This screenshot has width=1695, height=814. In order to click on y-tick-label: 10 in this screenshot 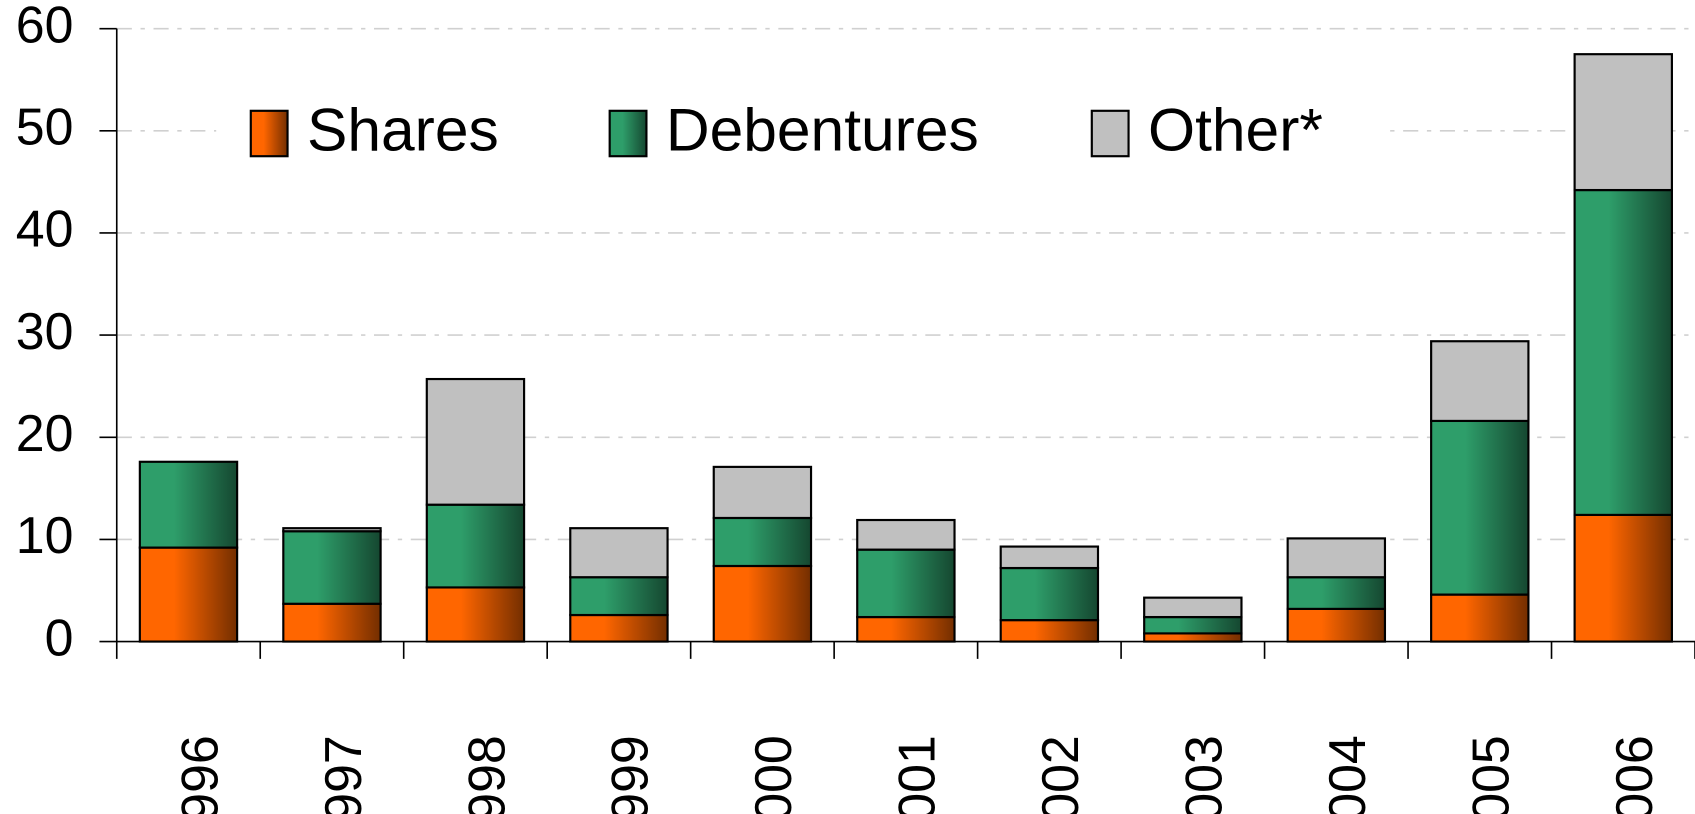, I will do `click(45, 535)`.